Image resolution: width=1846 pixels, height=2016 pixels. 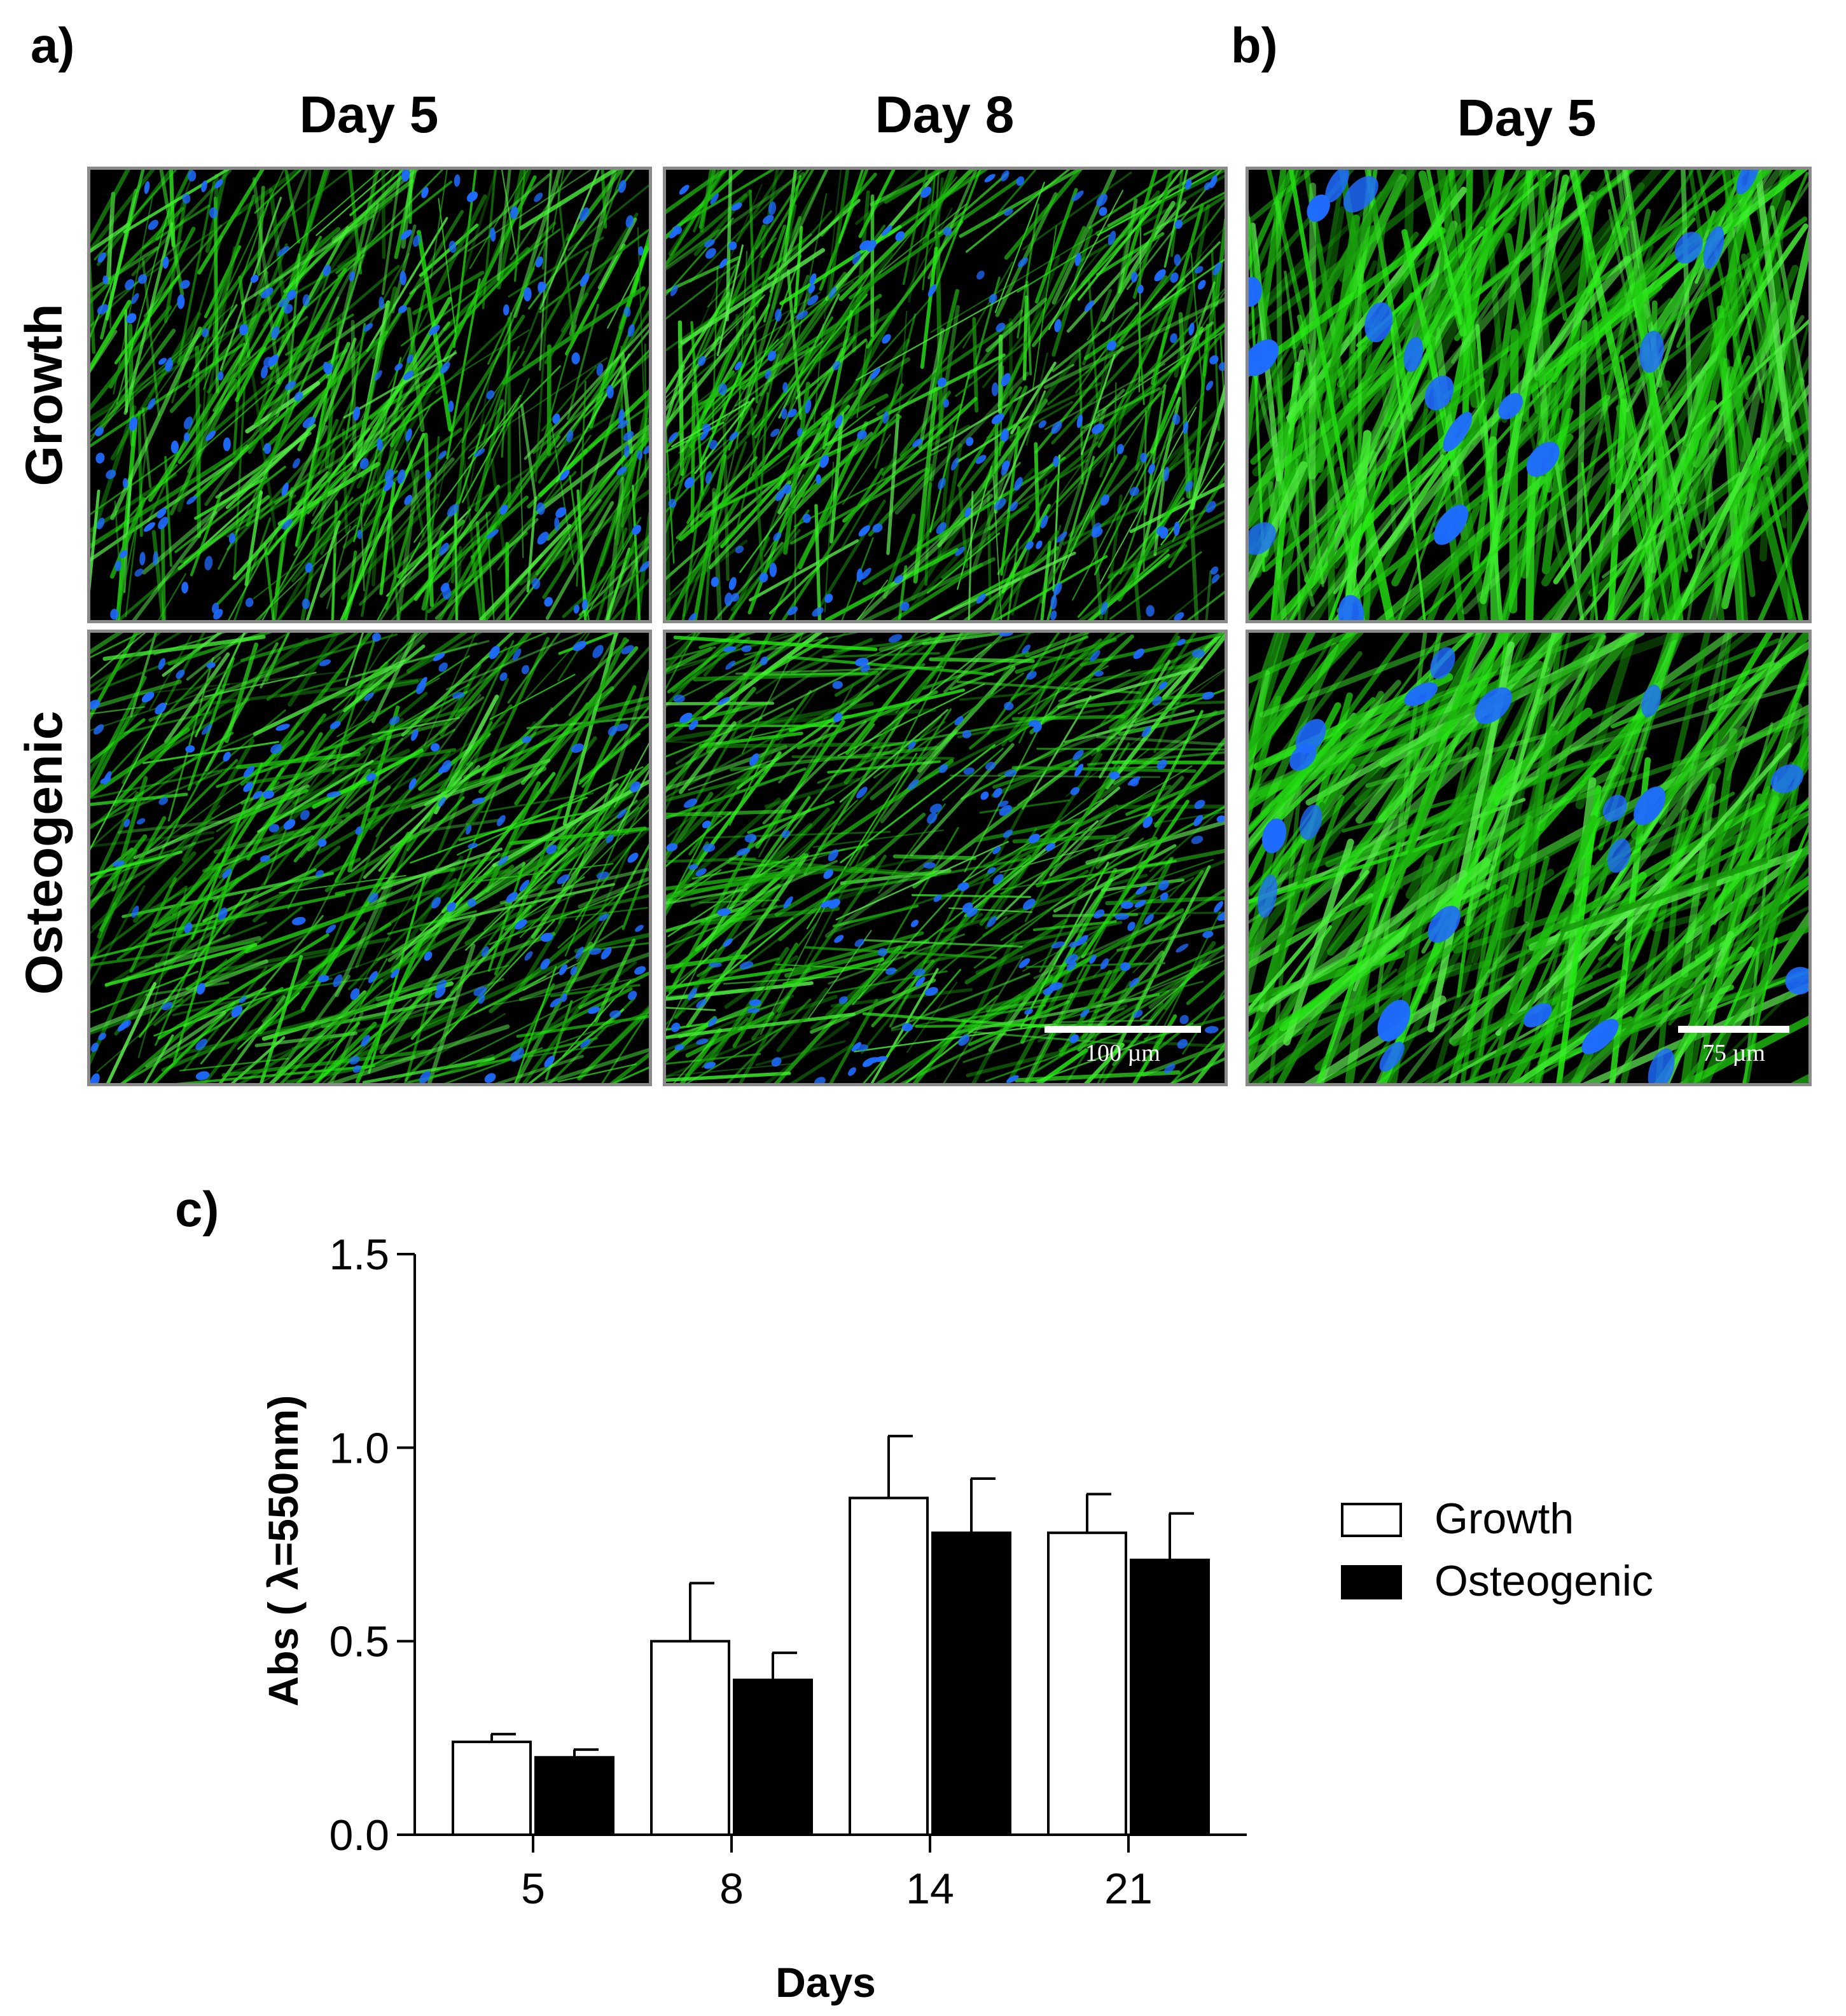 What do you see at coordinates (369, 115) in the screenshot?
I see `column-header-day5-a: Day 5` at bounding box center [369, 115].